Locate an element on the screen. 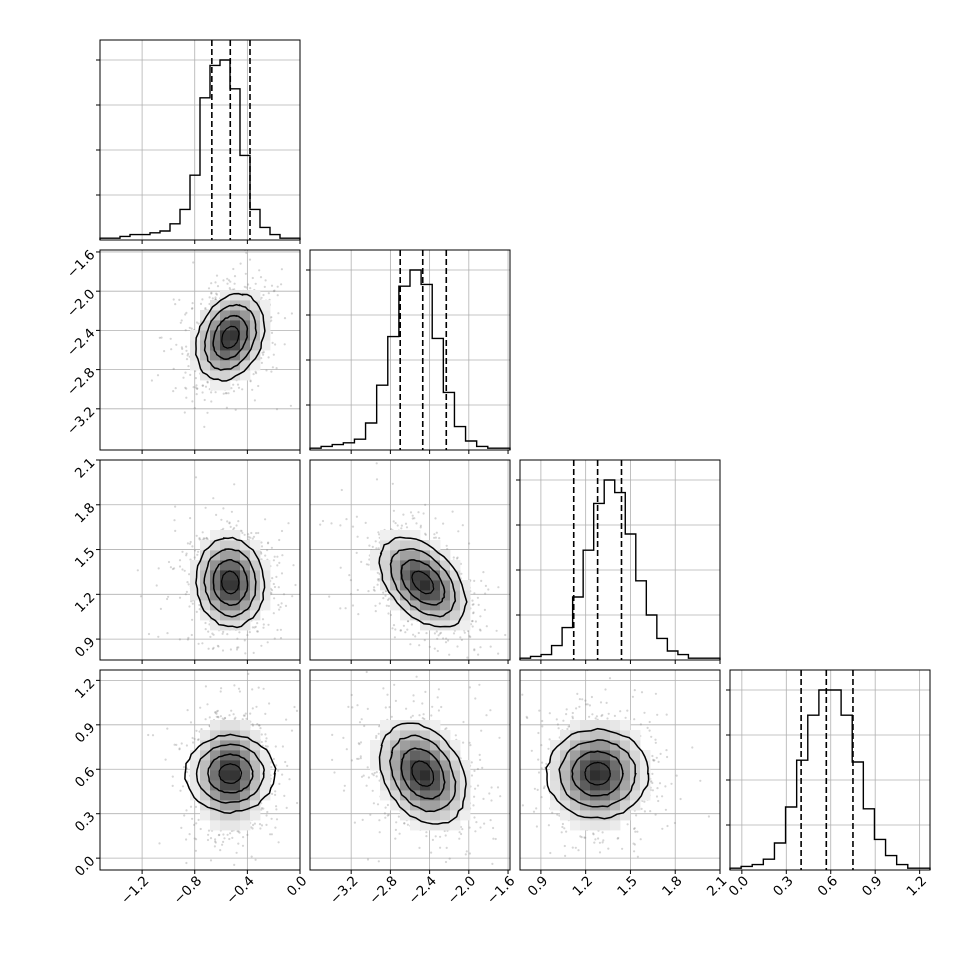 The image size is (970, 970). y-tick-label: 0.9 is located at coordinates (85, 647).